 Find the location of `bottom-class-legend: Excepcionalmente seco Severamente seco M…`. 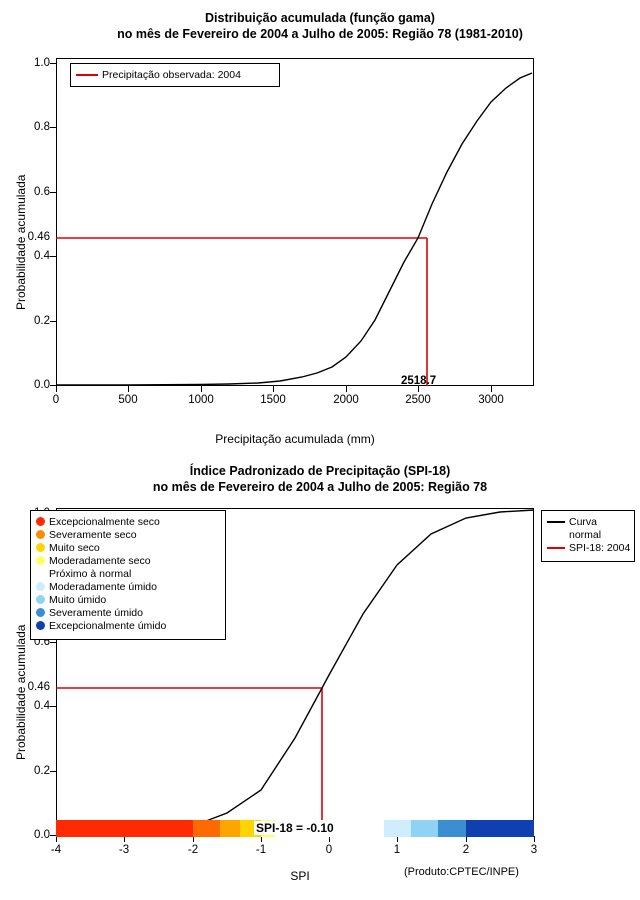

bottom-class-legend: Excepcionalmente seco Severamente seco M… is located at coordinates (128, 575).